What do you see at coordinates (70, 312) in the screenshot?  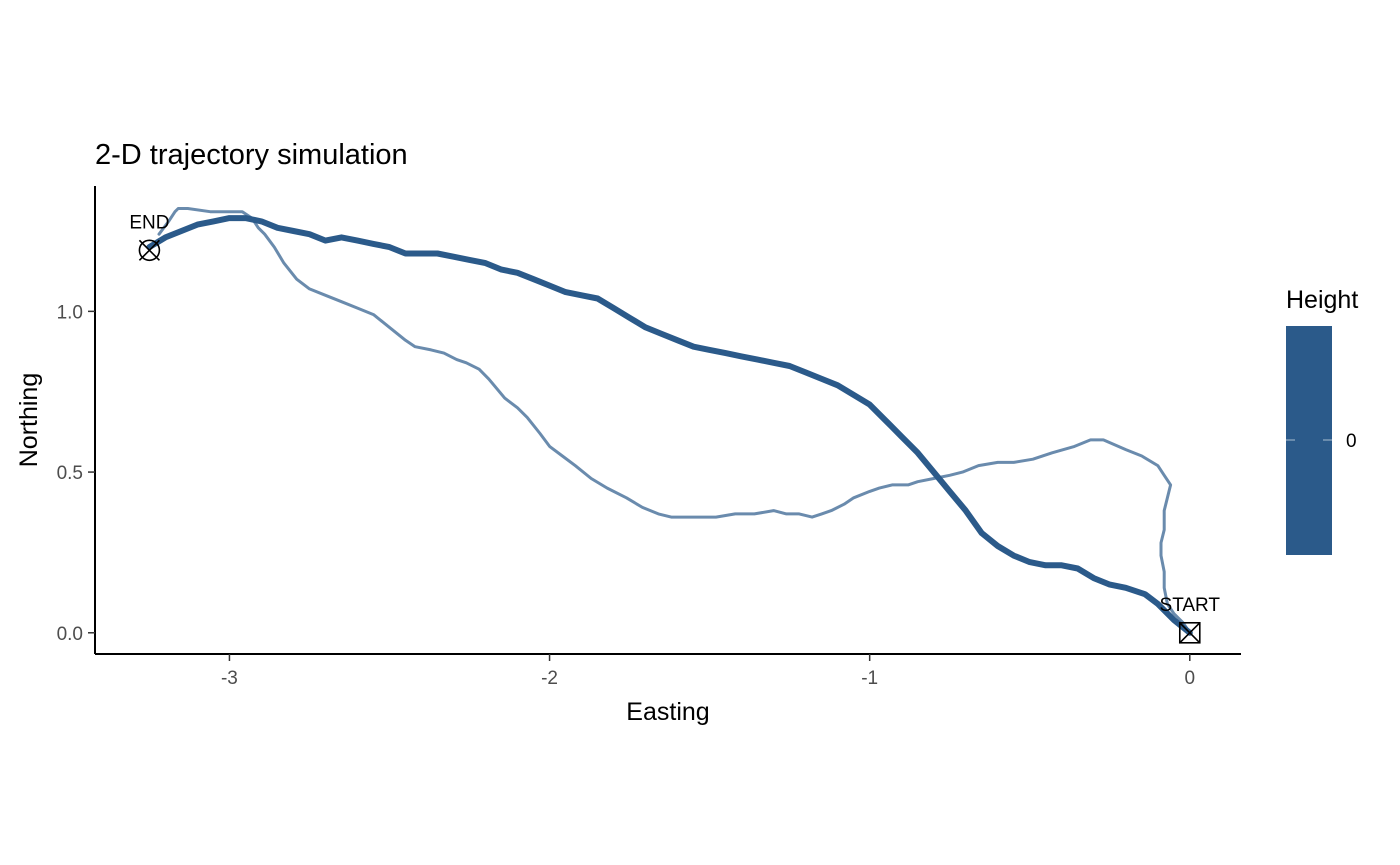 I see `y-tick-label: 1.0` at bounding box center [70, 312].